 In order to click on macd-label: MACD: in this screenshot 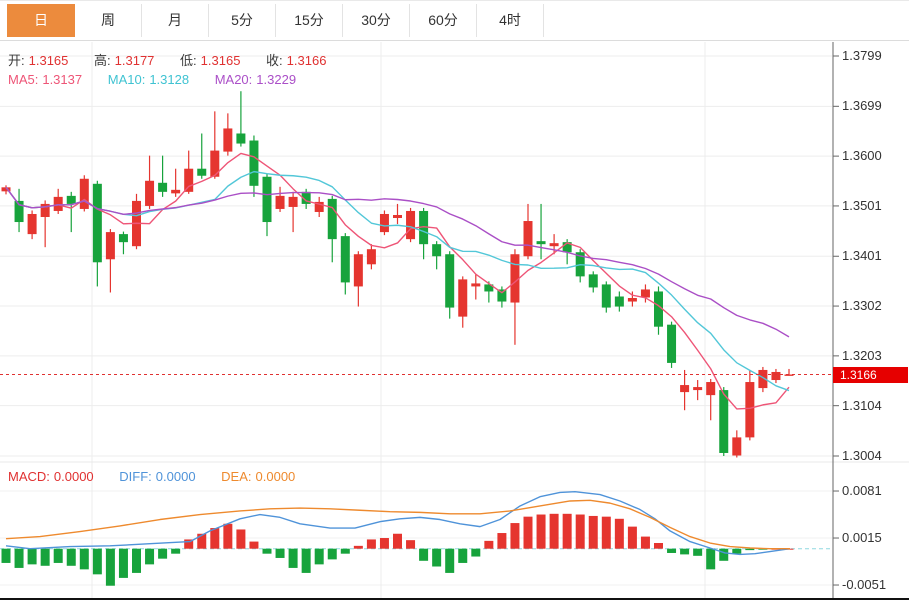, I will do `click(29, 476)`.